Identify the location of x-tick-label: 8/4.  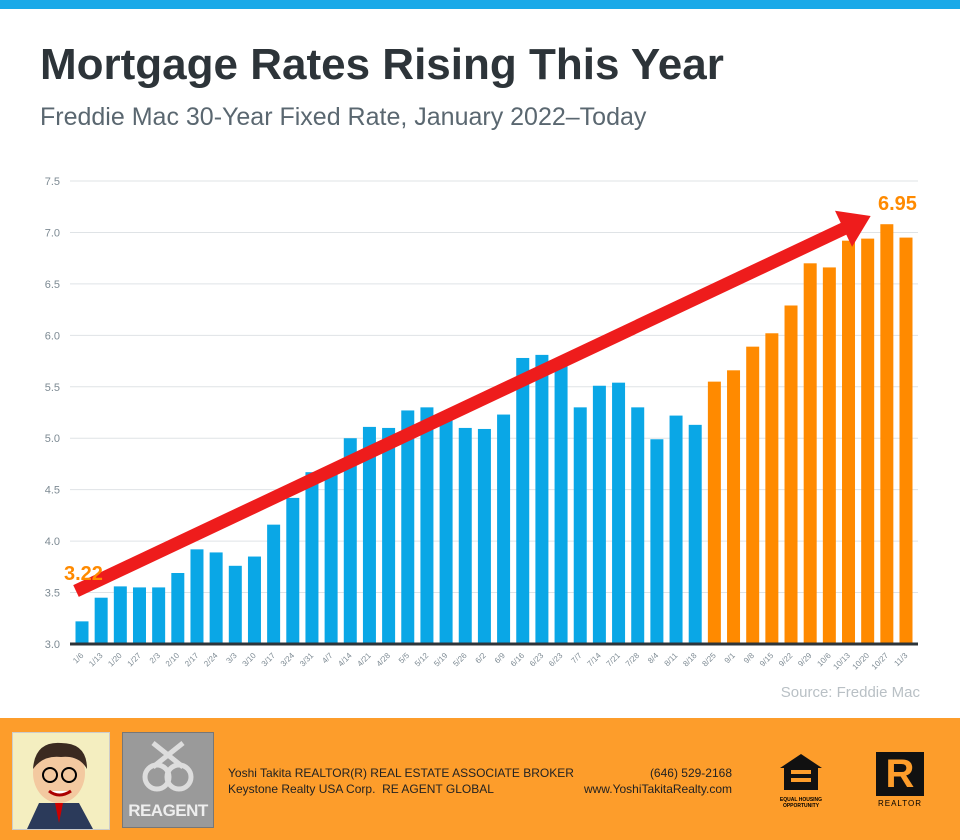
(653, 658).